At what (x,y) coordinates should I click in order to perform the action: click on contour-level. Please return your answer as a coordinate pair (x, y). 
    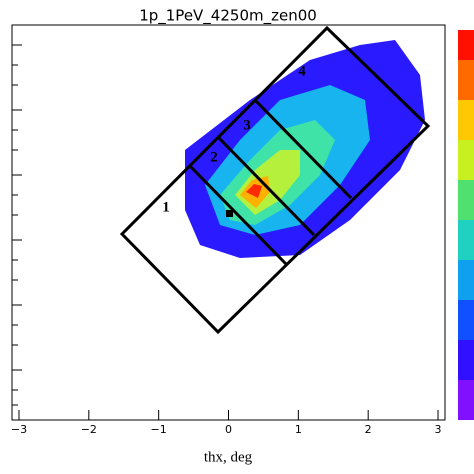
    Looking at the image, I should click on (254, 191).